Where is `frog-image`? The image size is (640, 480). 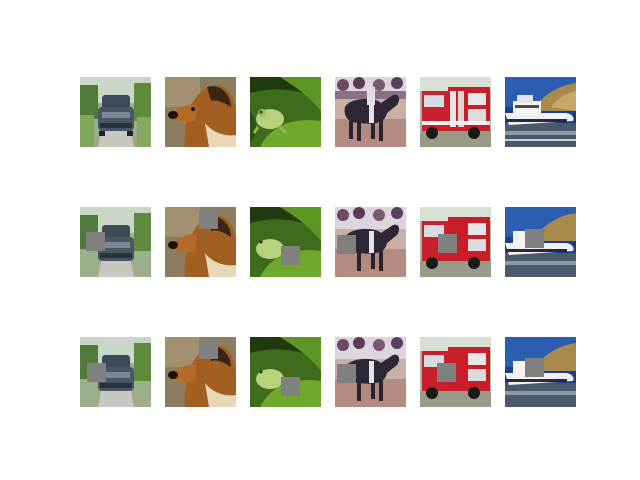 frog-image is located at coordinates (285, 112).